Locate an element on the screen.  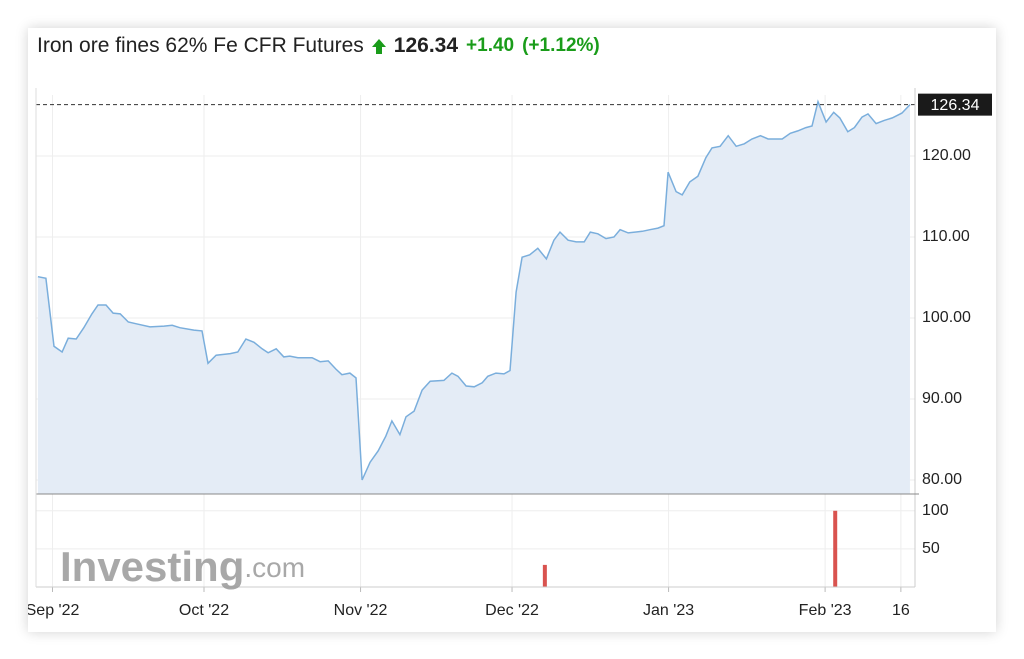
change: +1.40 is located at coordinates (490, 45).